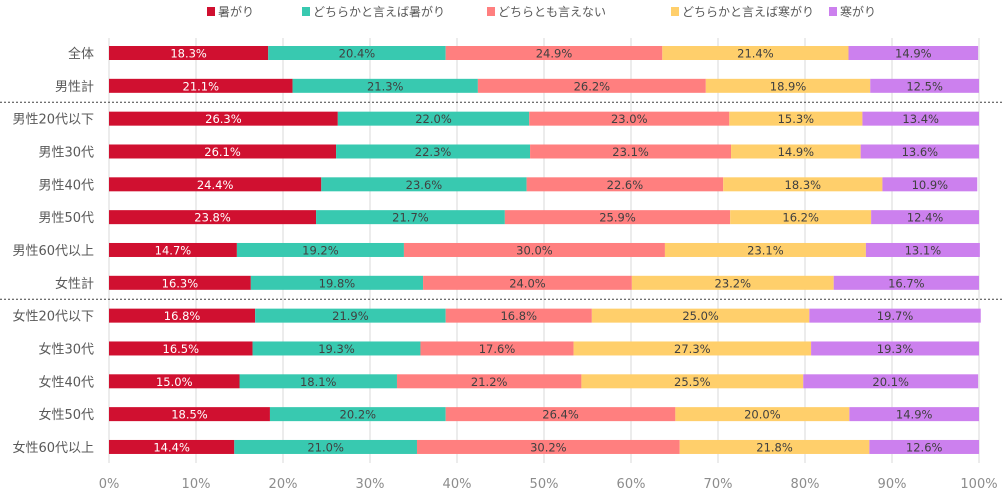 The height and width of the screenshot is (497, 1004). What do you see at coordinates (171, 447) in the screenshot?
I see `data-label: 14.4%` at bounding box center [171, 447].